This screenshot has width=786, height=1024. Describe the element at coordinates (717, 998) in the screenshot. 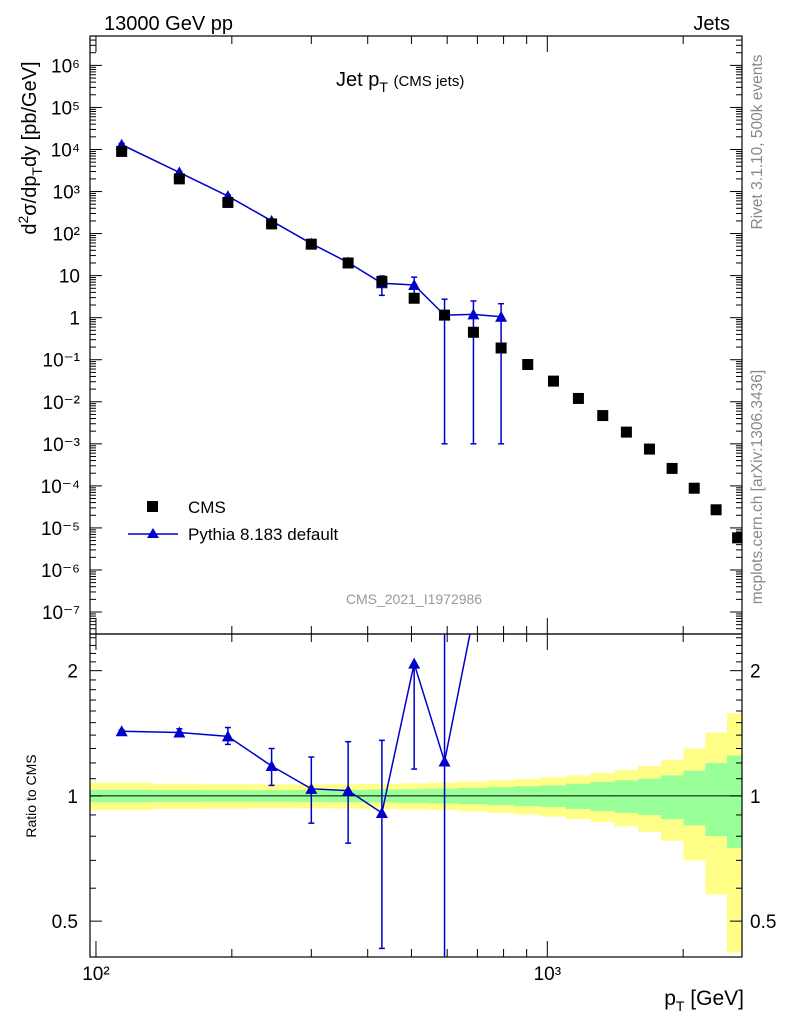

I see `xlabel-unit: [GeV]` at that location.